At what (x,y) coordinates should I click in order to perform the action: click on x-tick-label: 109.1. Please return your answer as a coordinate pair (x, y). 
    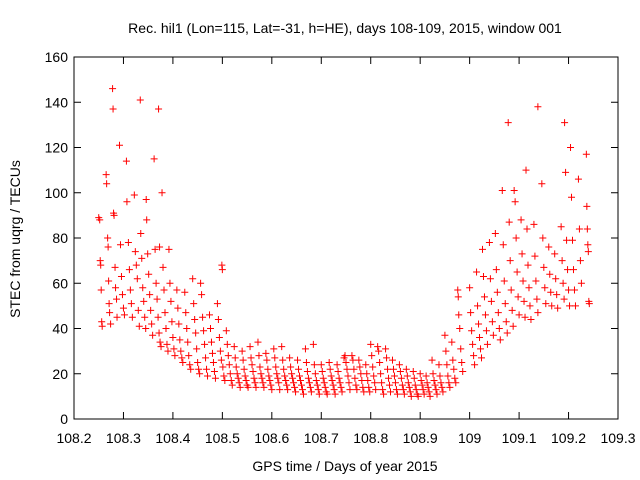
    Looking at the image, I should click on (519, 438).